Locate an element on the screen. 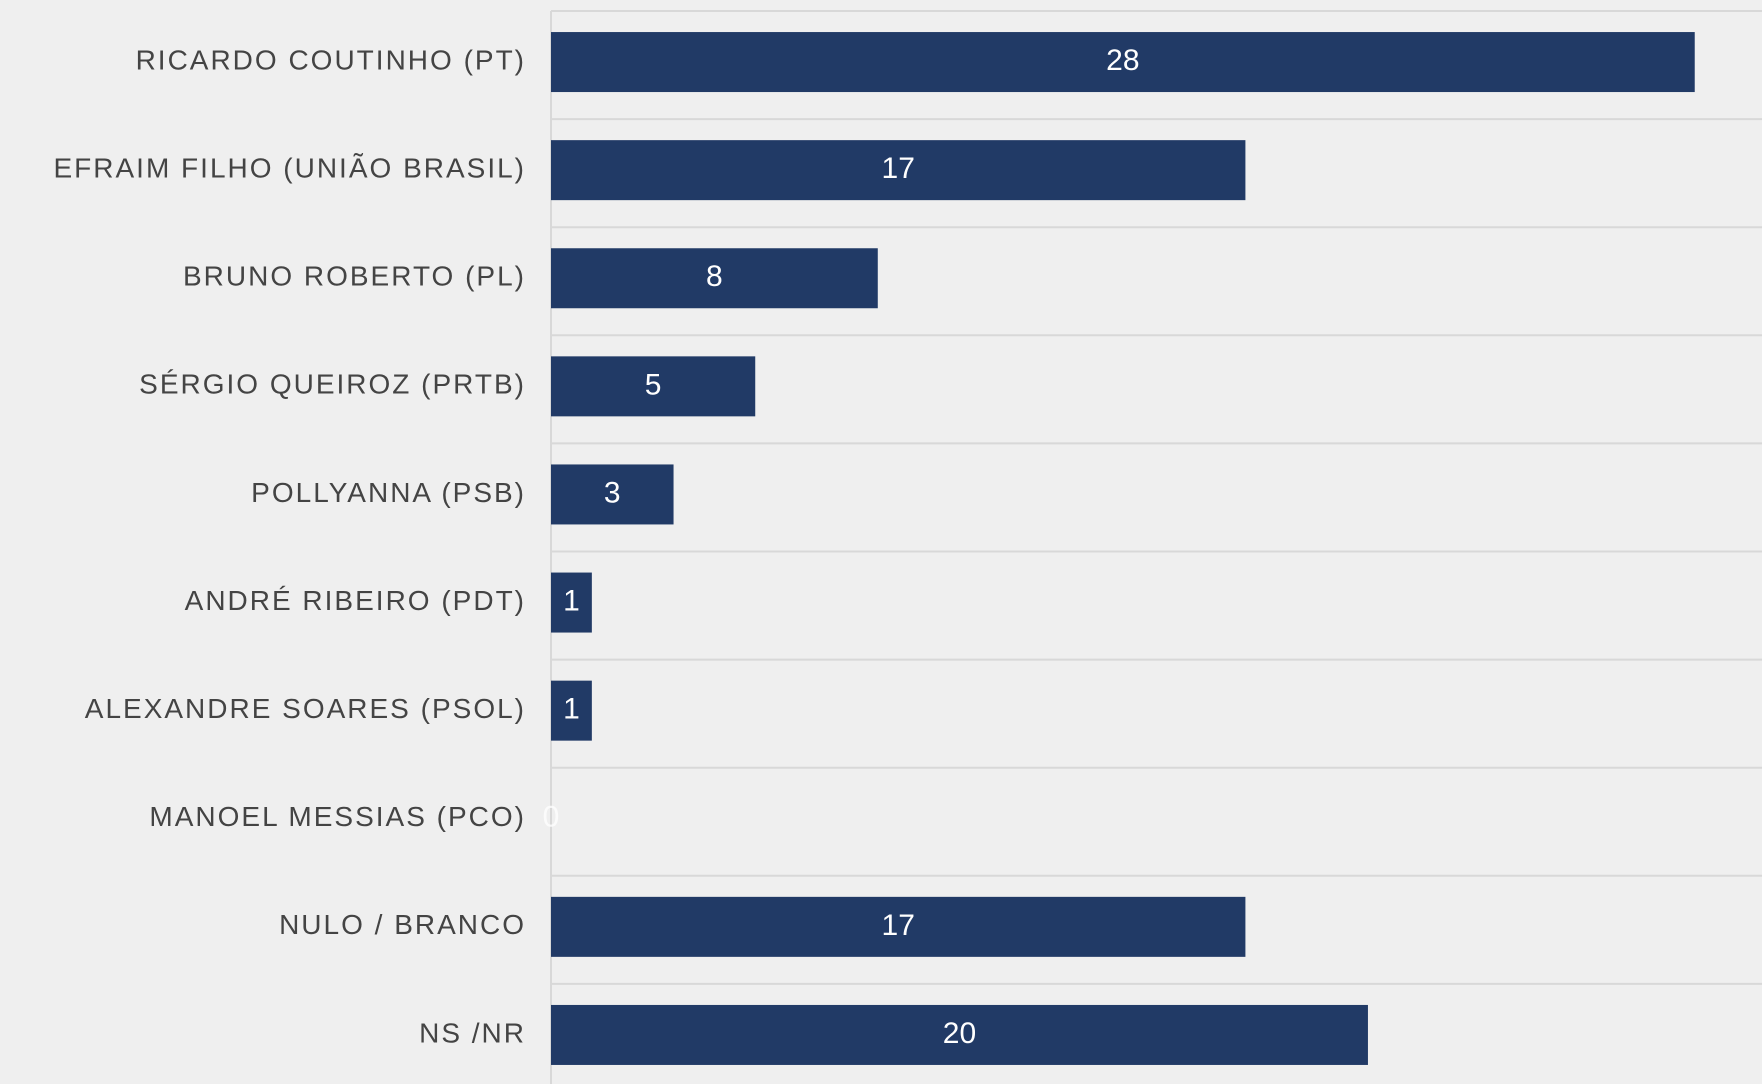  category-label: EFRAIM FILHO (UNIÃO BRASIL) is located at coordinates (290, 168).